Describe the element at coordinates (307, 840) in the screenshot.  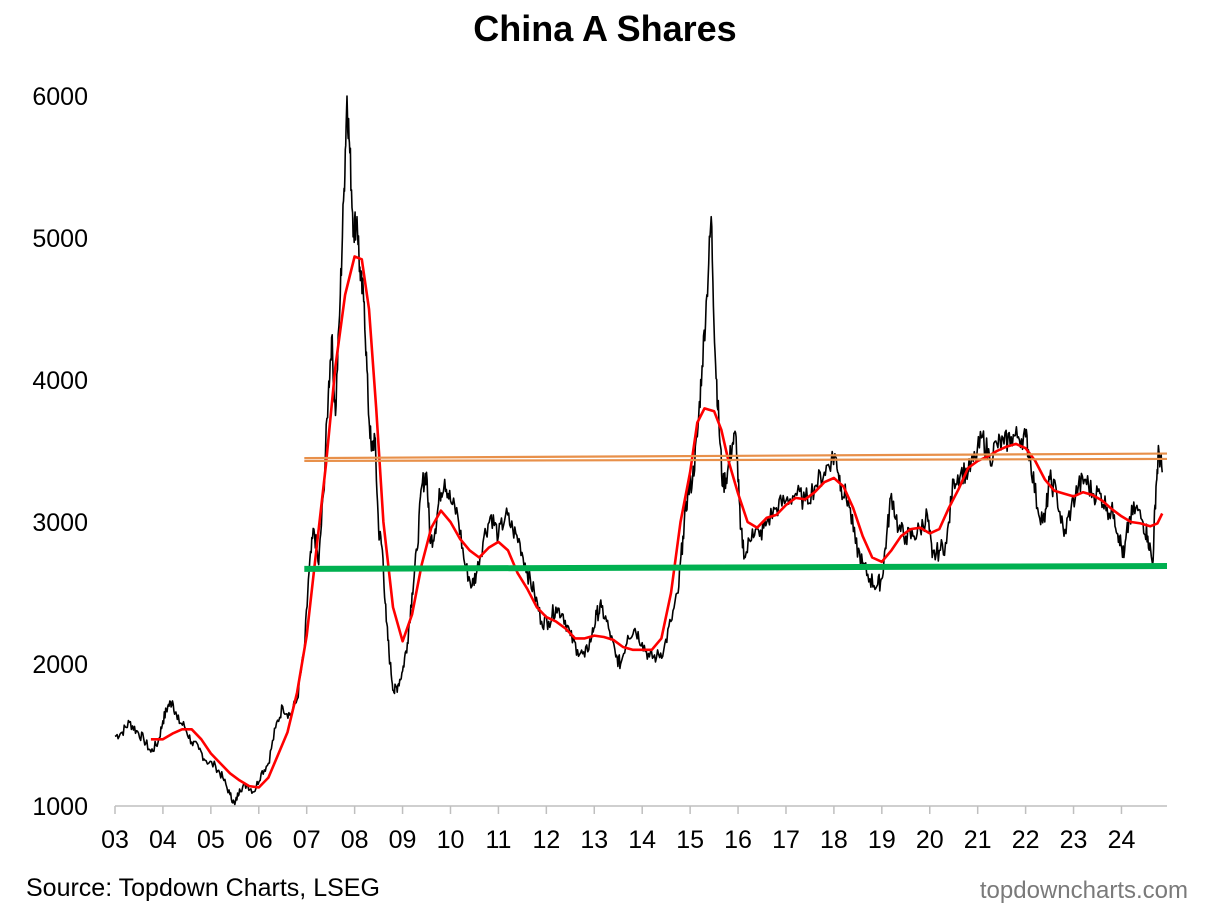
I see `x-tick-label: 07` at that location.